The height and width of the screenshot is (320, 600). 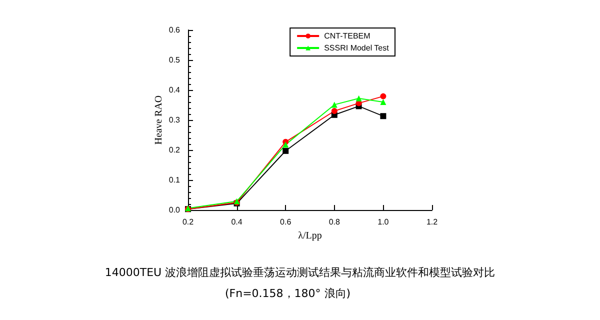 What do you see at coordinates (334, 222) in the screenshot?
I see `x-tick-label: 0.8` at bounding box center [334, 222].